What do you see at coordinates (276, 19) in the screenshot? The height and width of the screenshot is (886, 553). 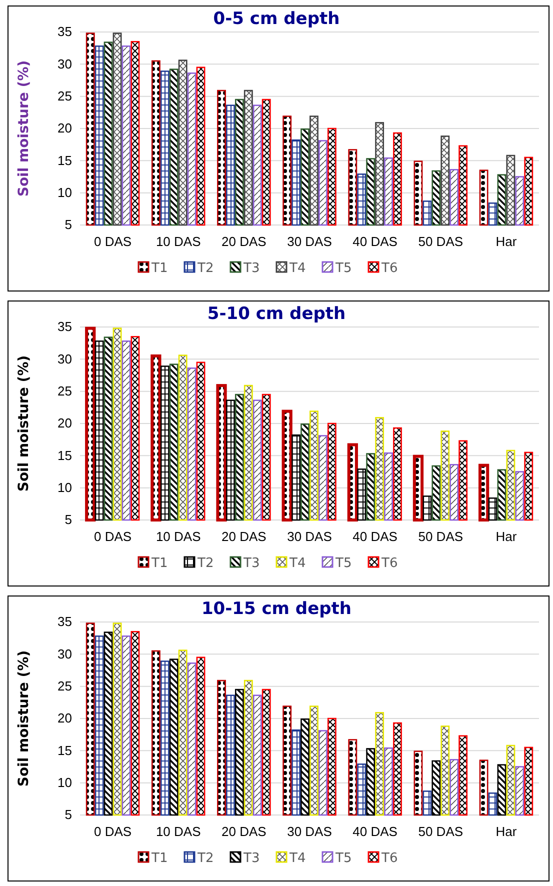 I see `chart-title: 0-5 cm depth` at bounding box center [276, 19].